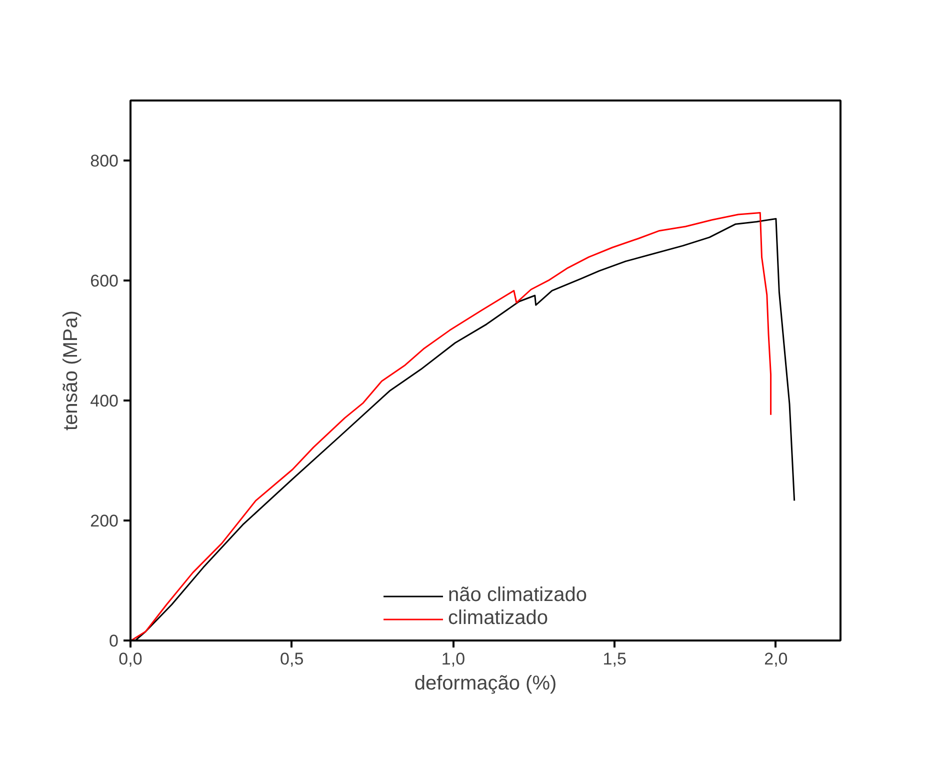 This screenshot has height=758, width=946. I want to click on legend-label: não climatizado, so click(517, 595).